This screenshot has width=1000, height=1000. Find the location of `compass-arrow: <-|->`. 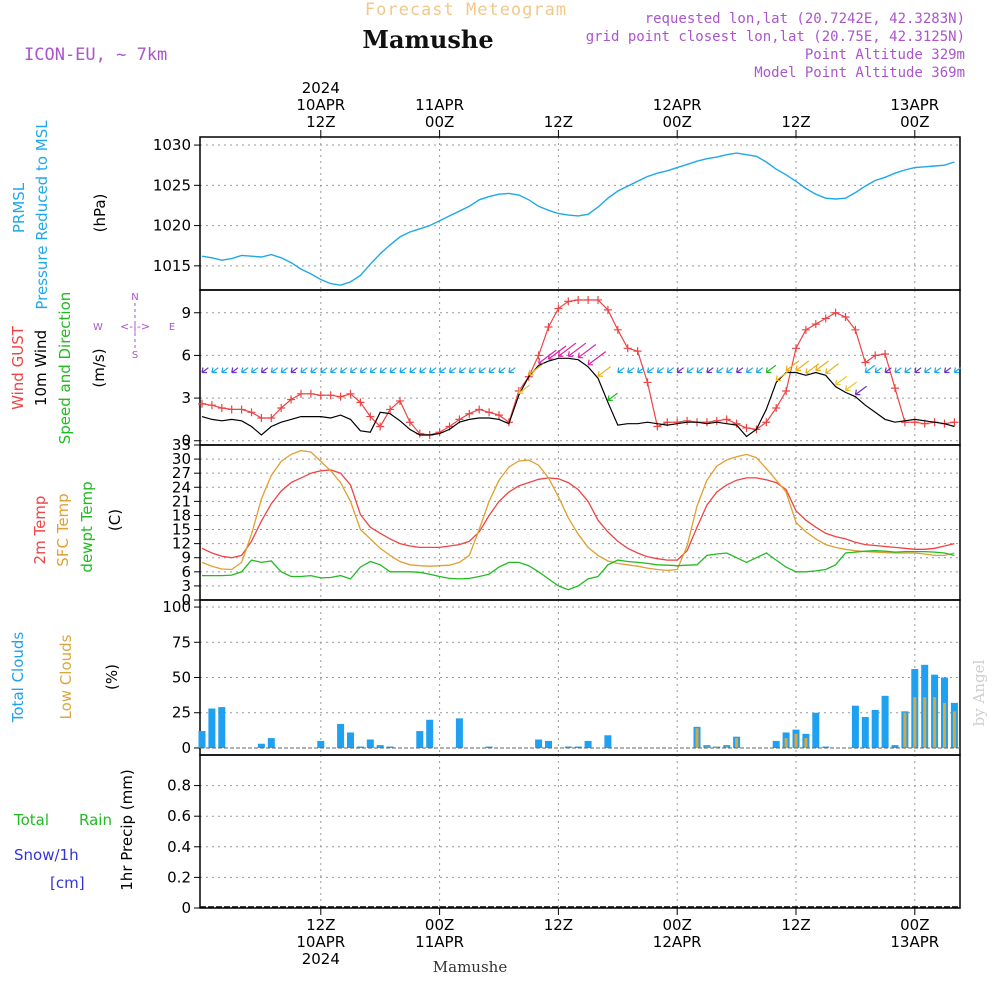

compass-arrow: <-|-> is located at coordinates (135, 326).